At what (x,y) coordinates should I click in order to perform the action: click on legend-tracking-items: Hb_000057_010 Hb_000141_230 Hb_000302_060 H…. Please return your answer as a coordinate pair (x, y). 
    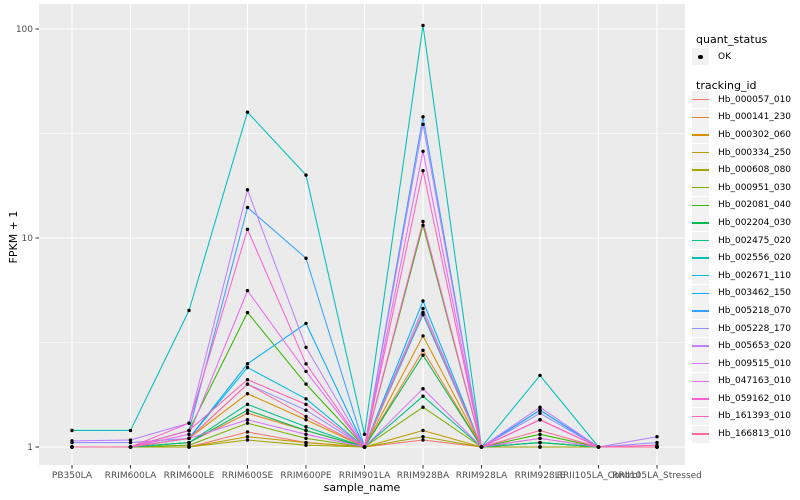
    Looking at the image, I should click on (746, 267).